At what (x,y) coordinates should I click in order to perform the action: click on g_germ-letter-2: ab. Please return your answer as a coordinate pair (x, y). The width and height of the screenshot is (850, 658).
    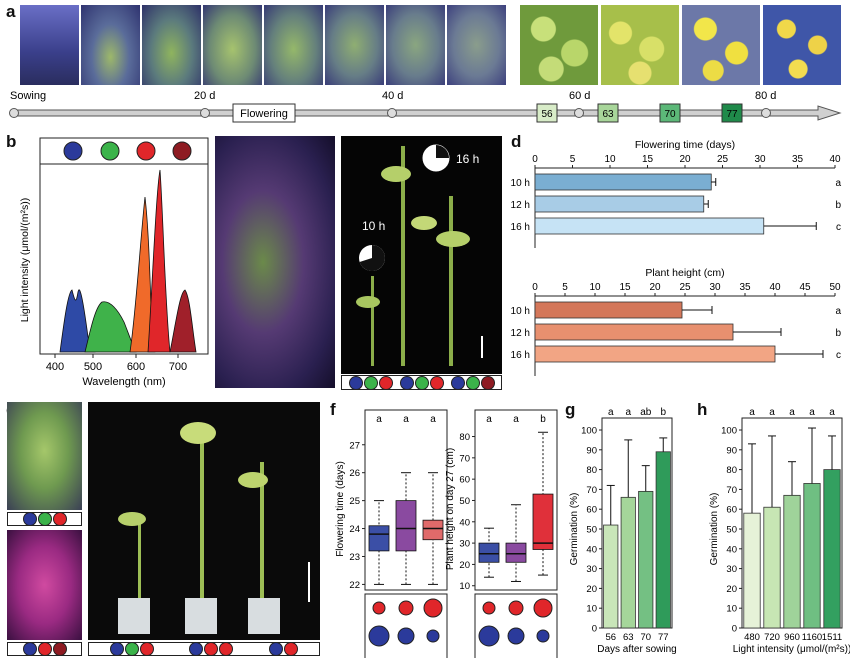
    Looking at the image, I should click on (646, 412).